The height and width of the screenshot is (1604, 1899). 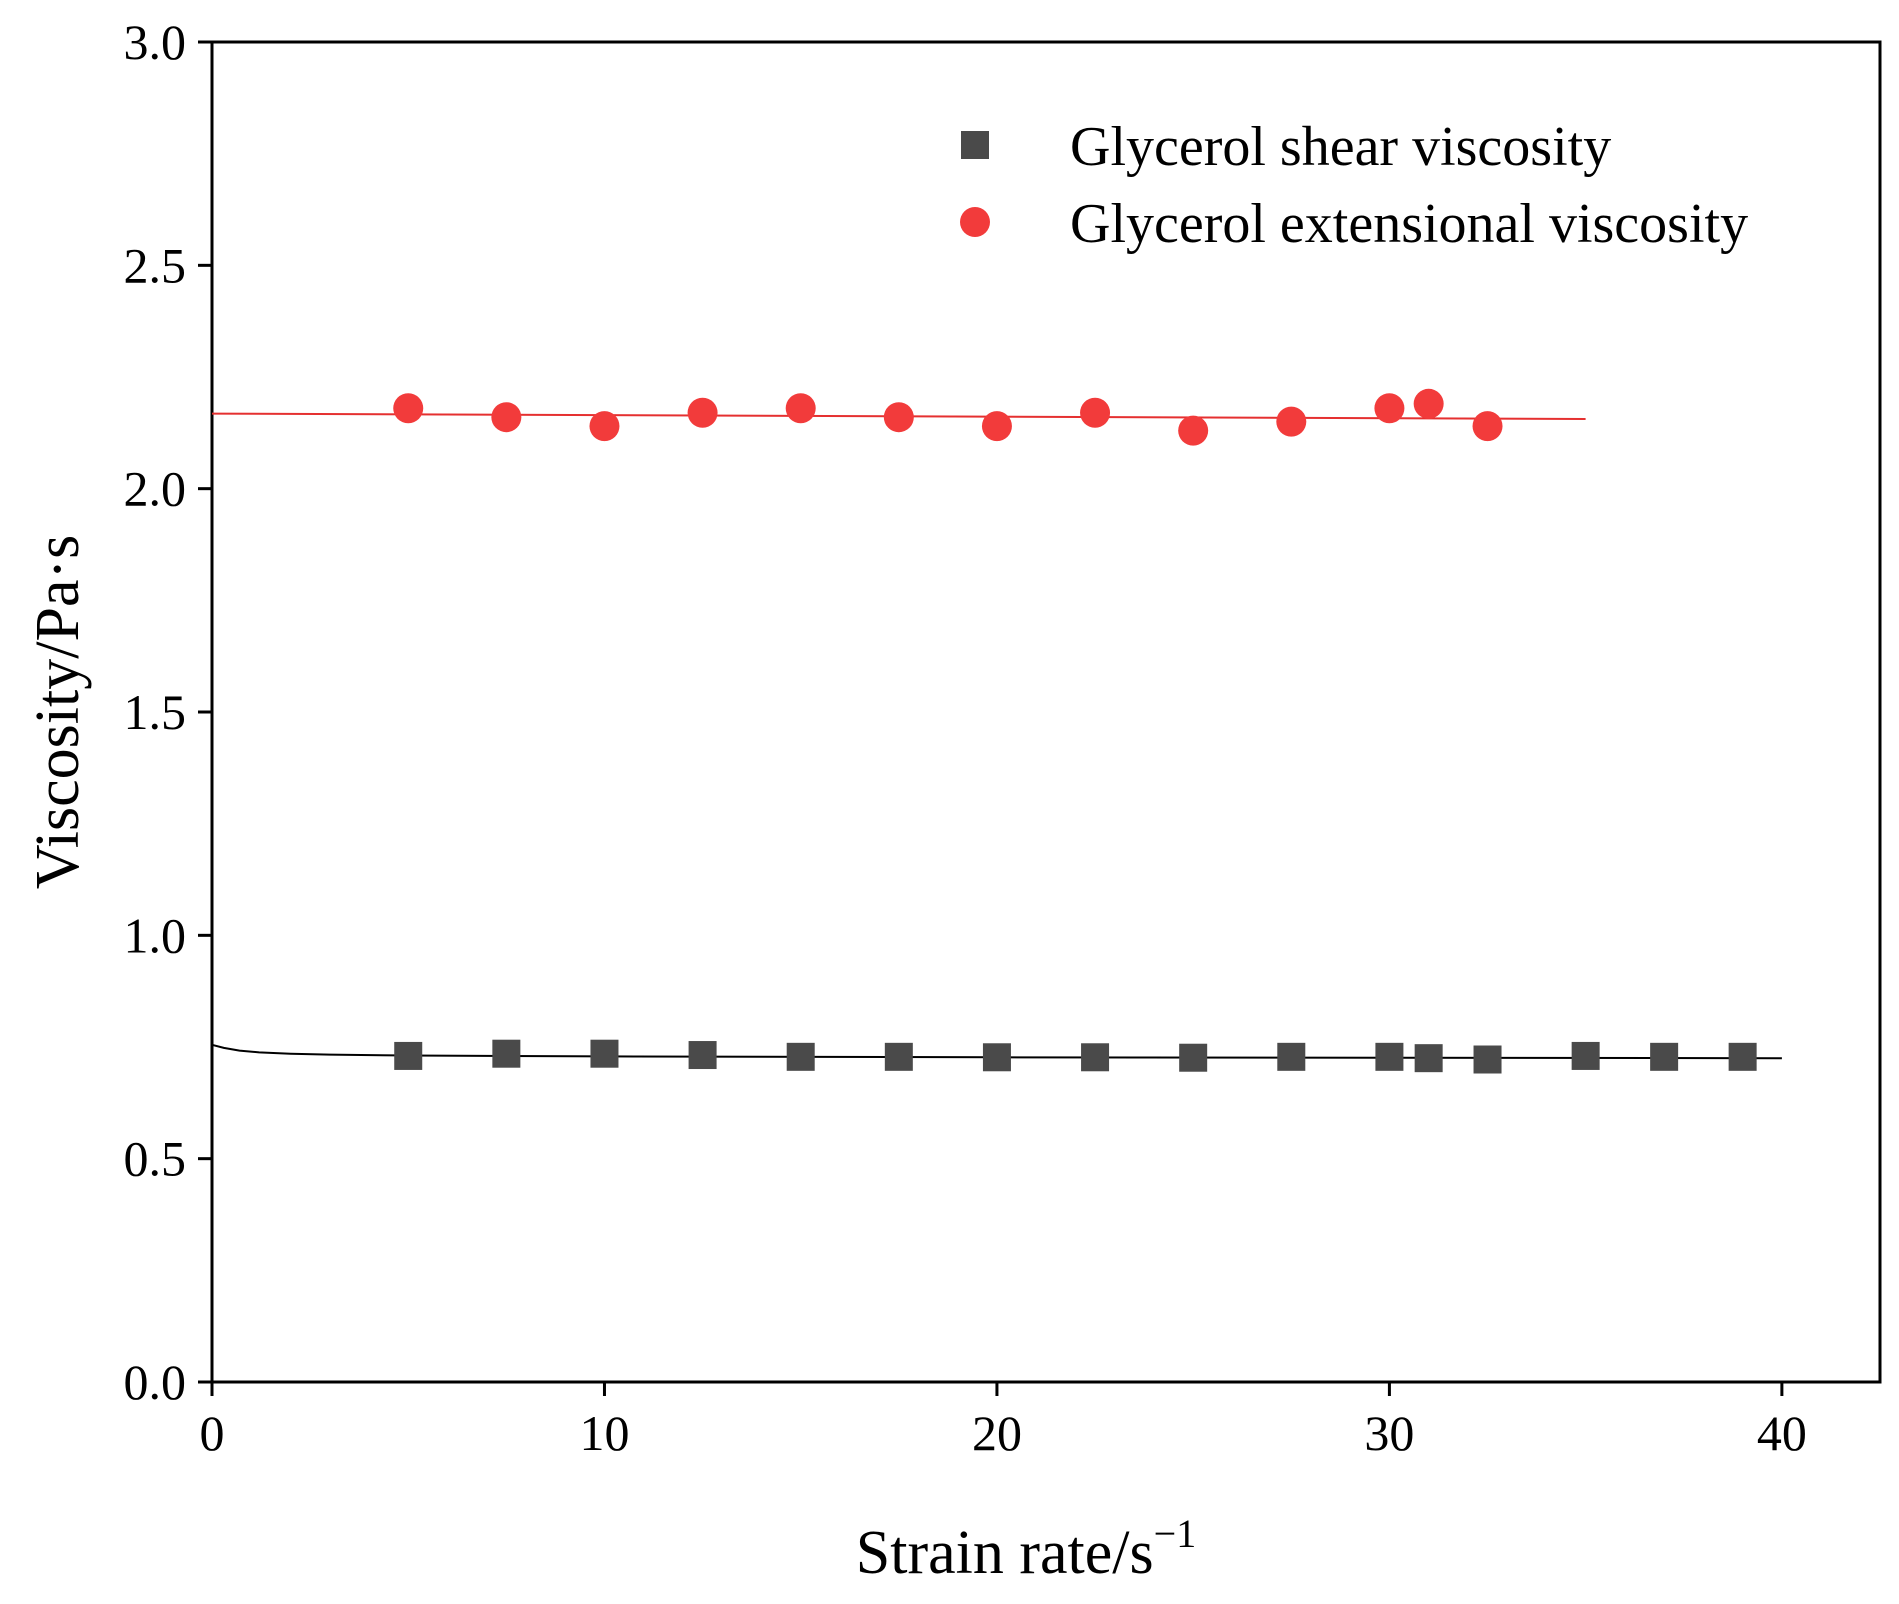 I want to click on y-tick-label: 0.5, so click(x=155, y=1159).